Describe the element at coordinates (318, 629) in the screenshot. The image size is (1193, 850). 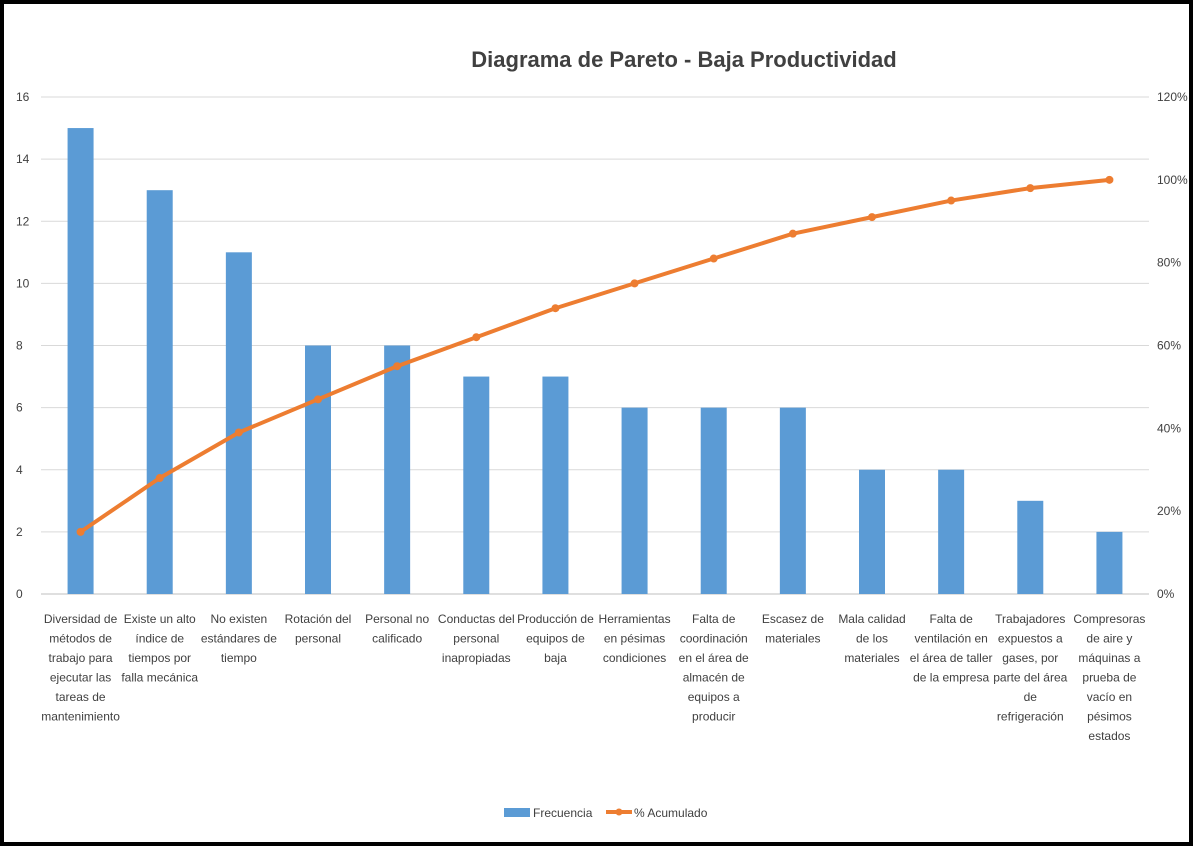
I see `category-label: Rotación del personal` at that location.